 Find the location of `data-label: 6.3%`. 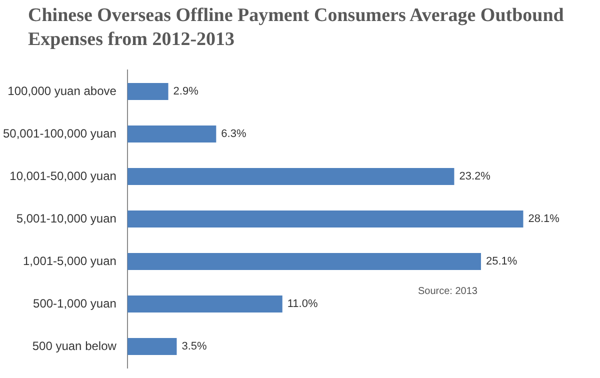

data-label: 6.3% is located at coordinates (233, 134).